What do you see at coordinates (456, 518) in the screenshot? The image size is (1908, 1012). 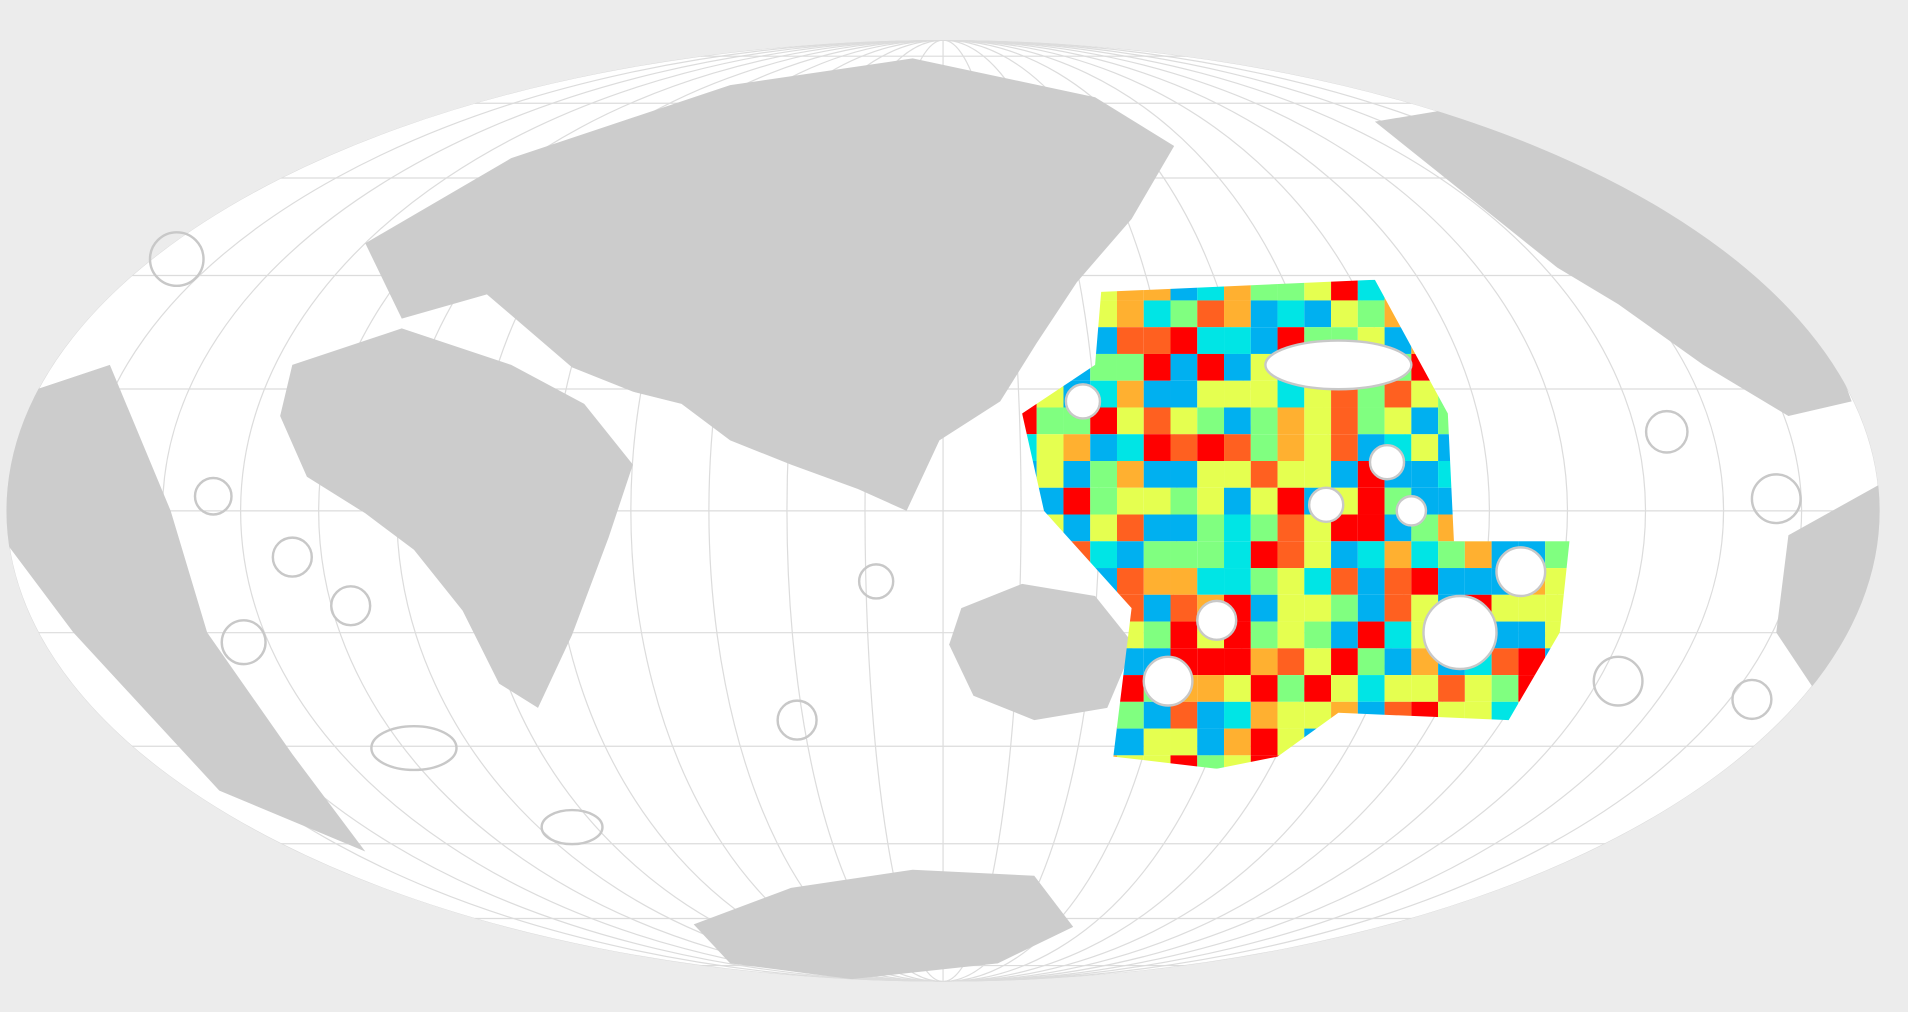 I see `africa` at bounding box center [456, 518].